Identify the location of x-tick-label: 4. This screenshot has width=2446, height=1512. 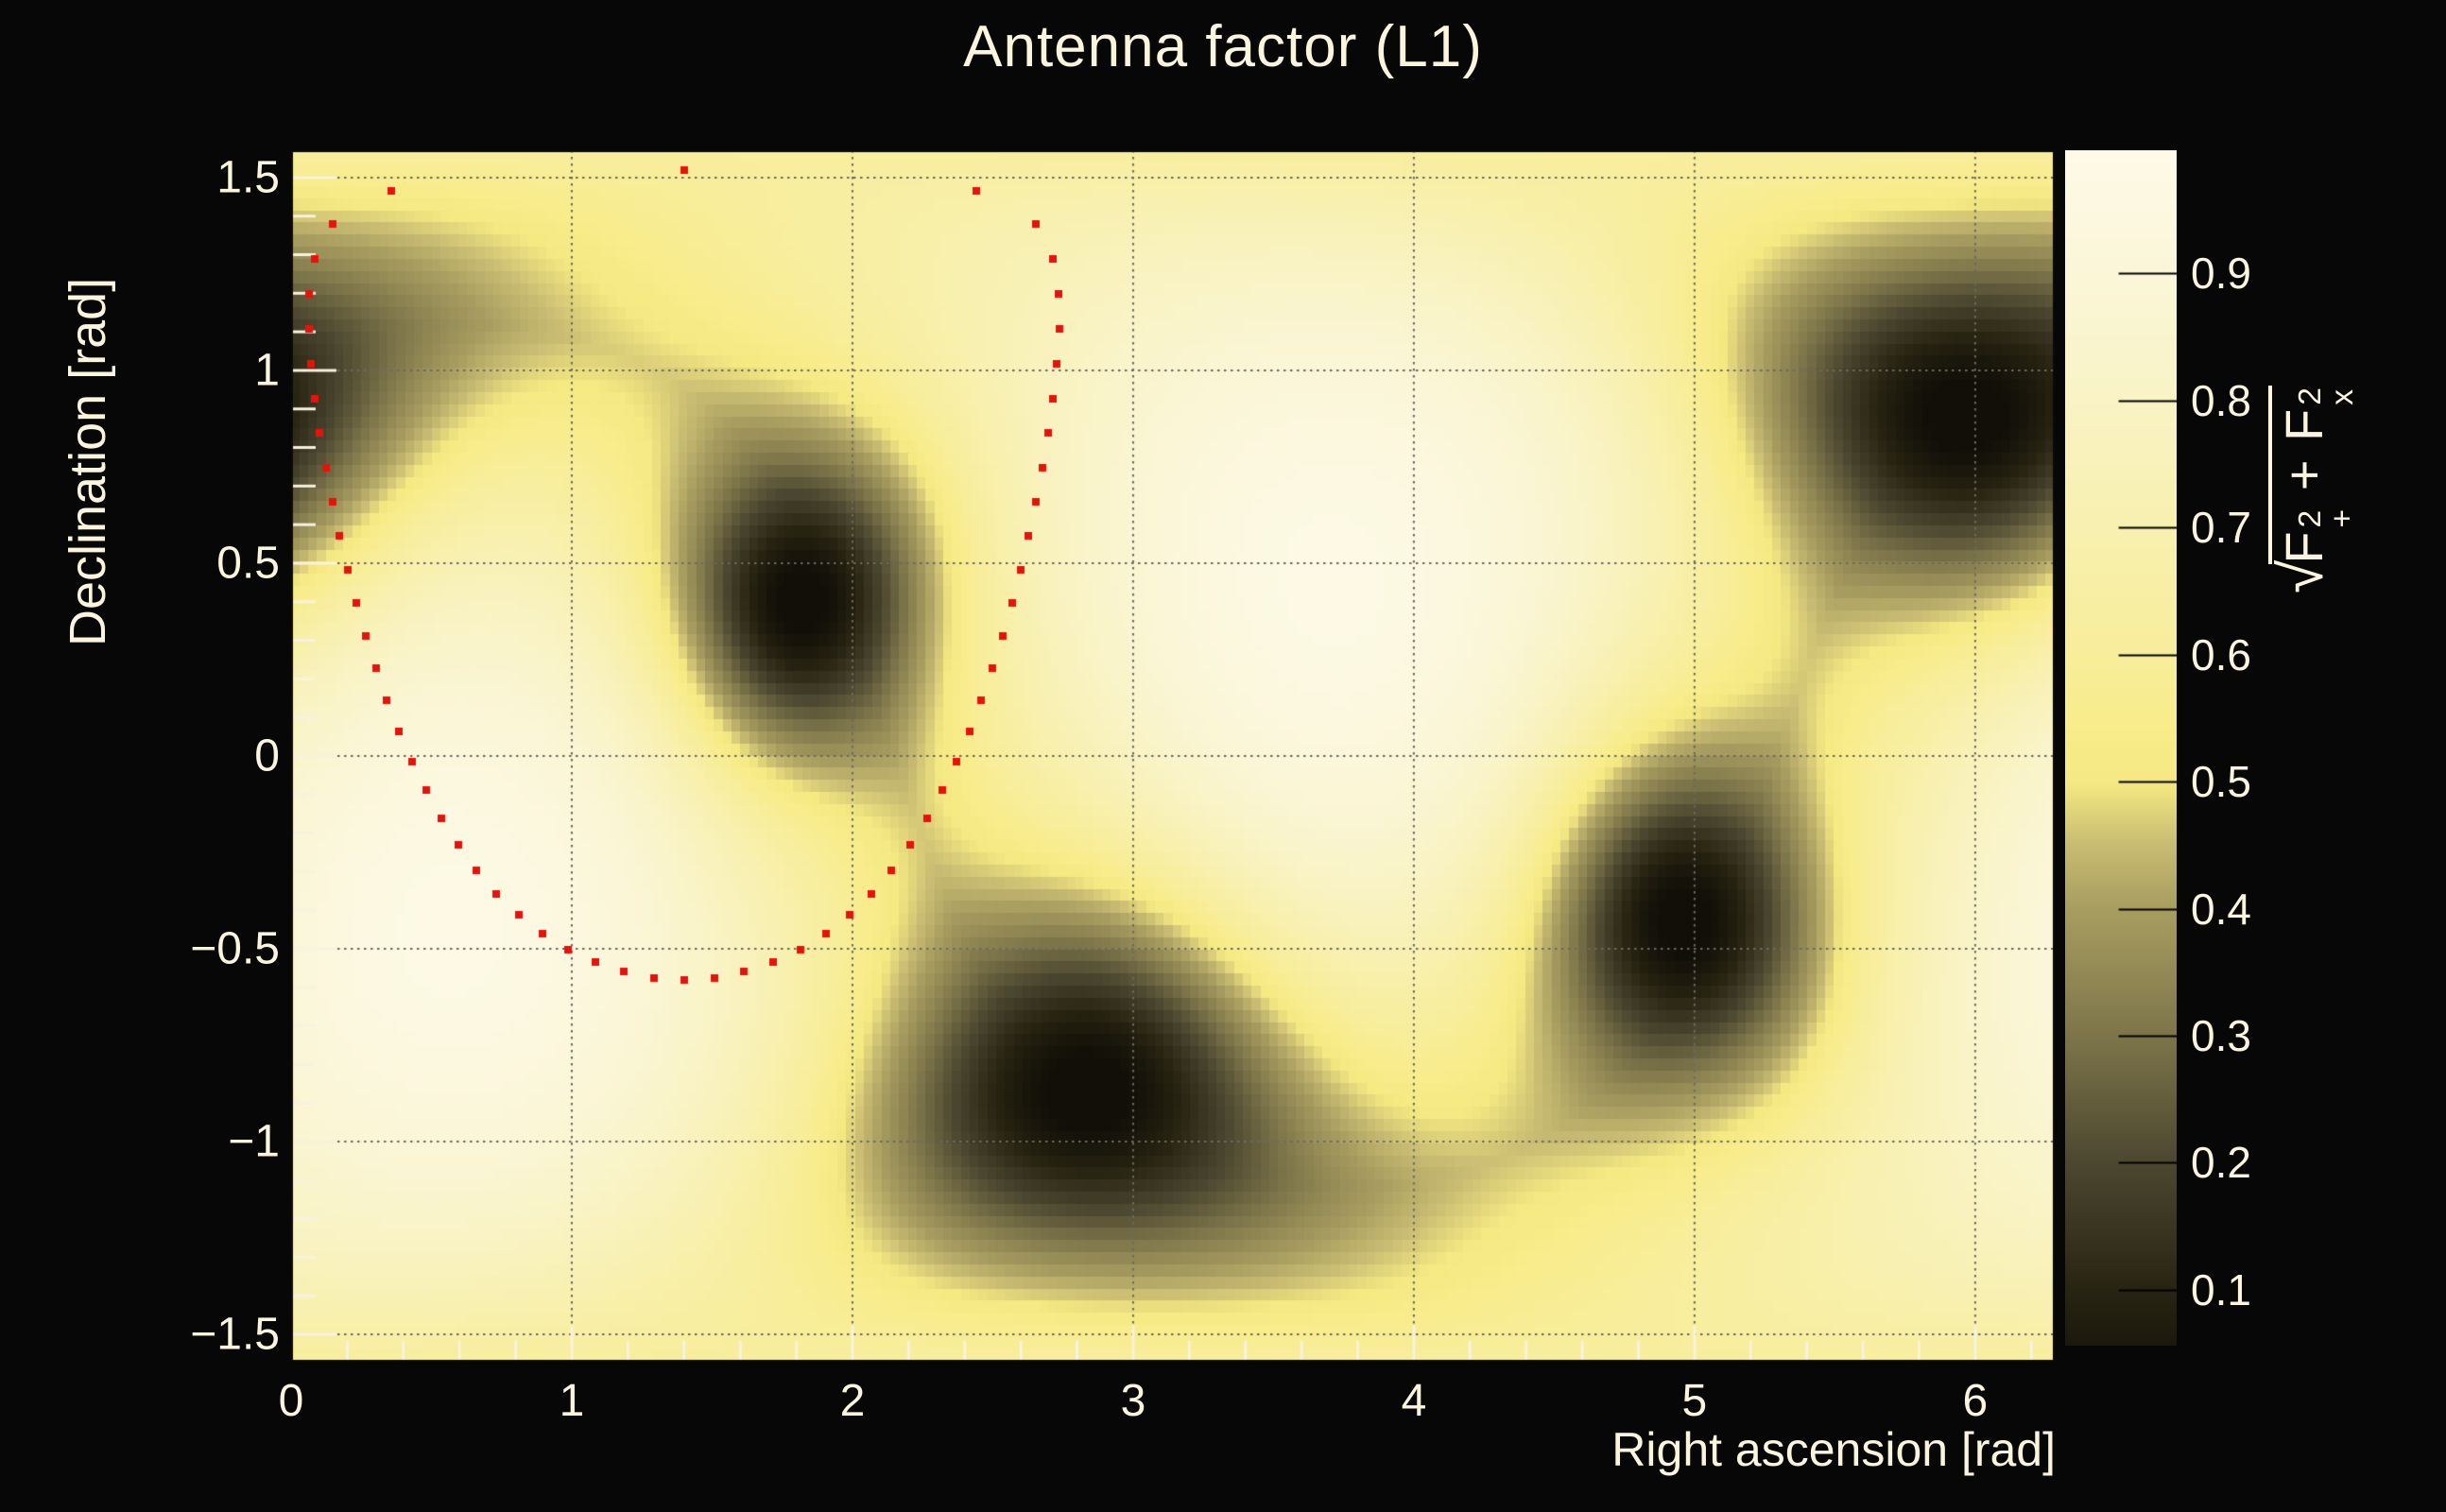
(1414, 1401).